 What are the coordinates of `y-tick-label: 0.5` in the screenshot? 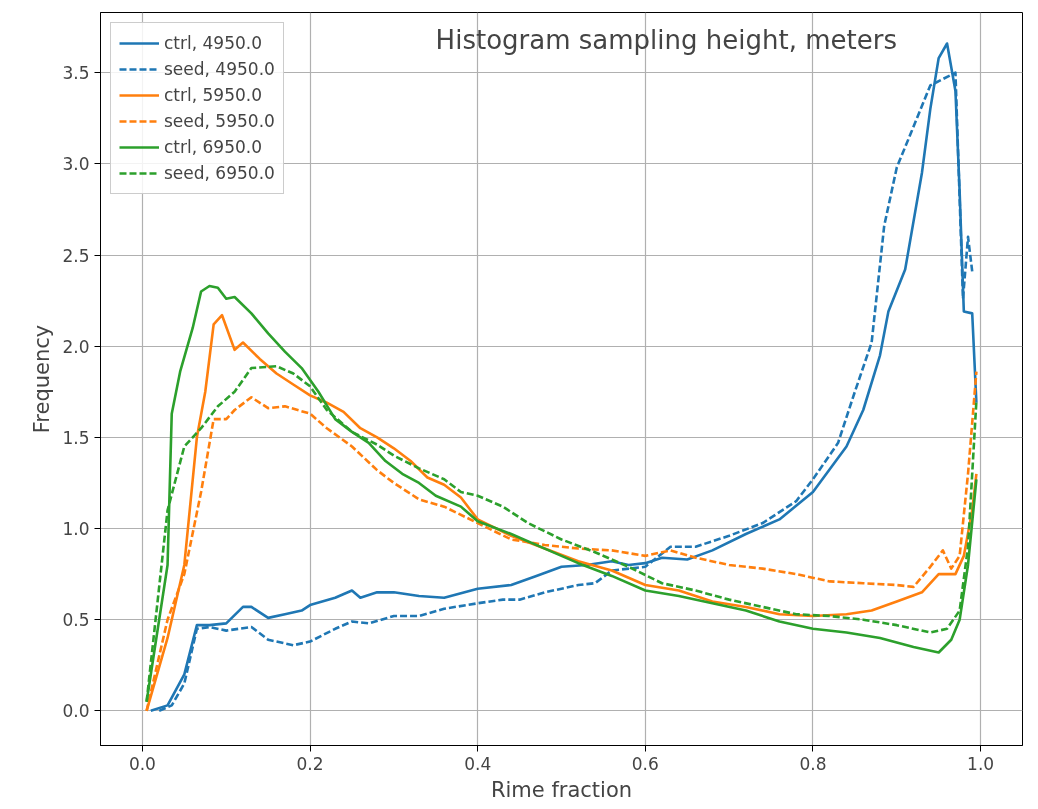 It's located at (76, 620).